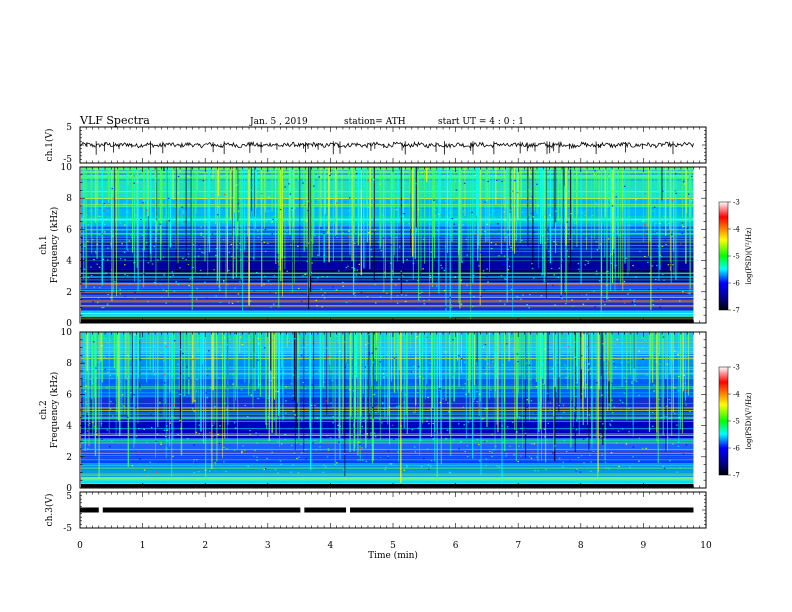 Image resolution: width=792 pixels, height=612 pixels. Describe the element at coordinates (69, 458) in the screenshot. I see `spectrogram-ytick-label: 2` at that location.